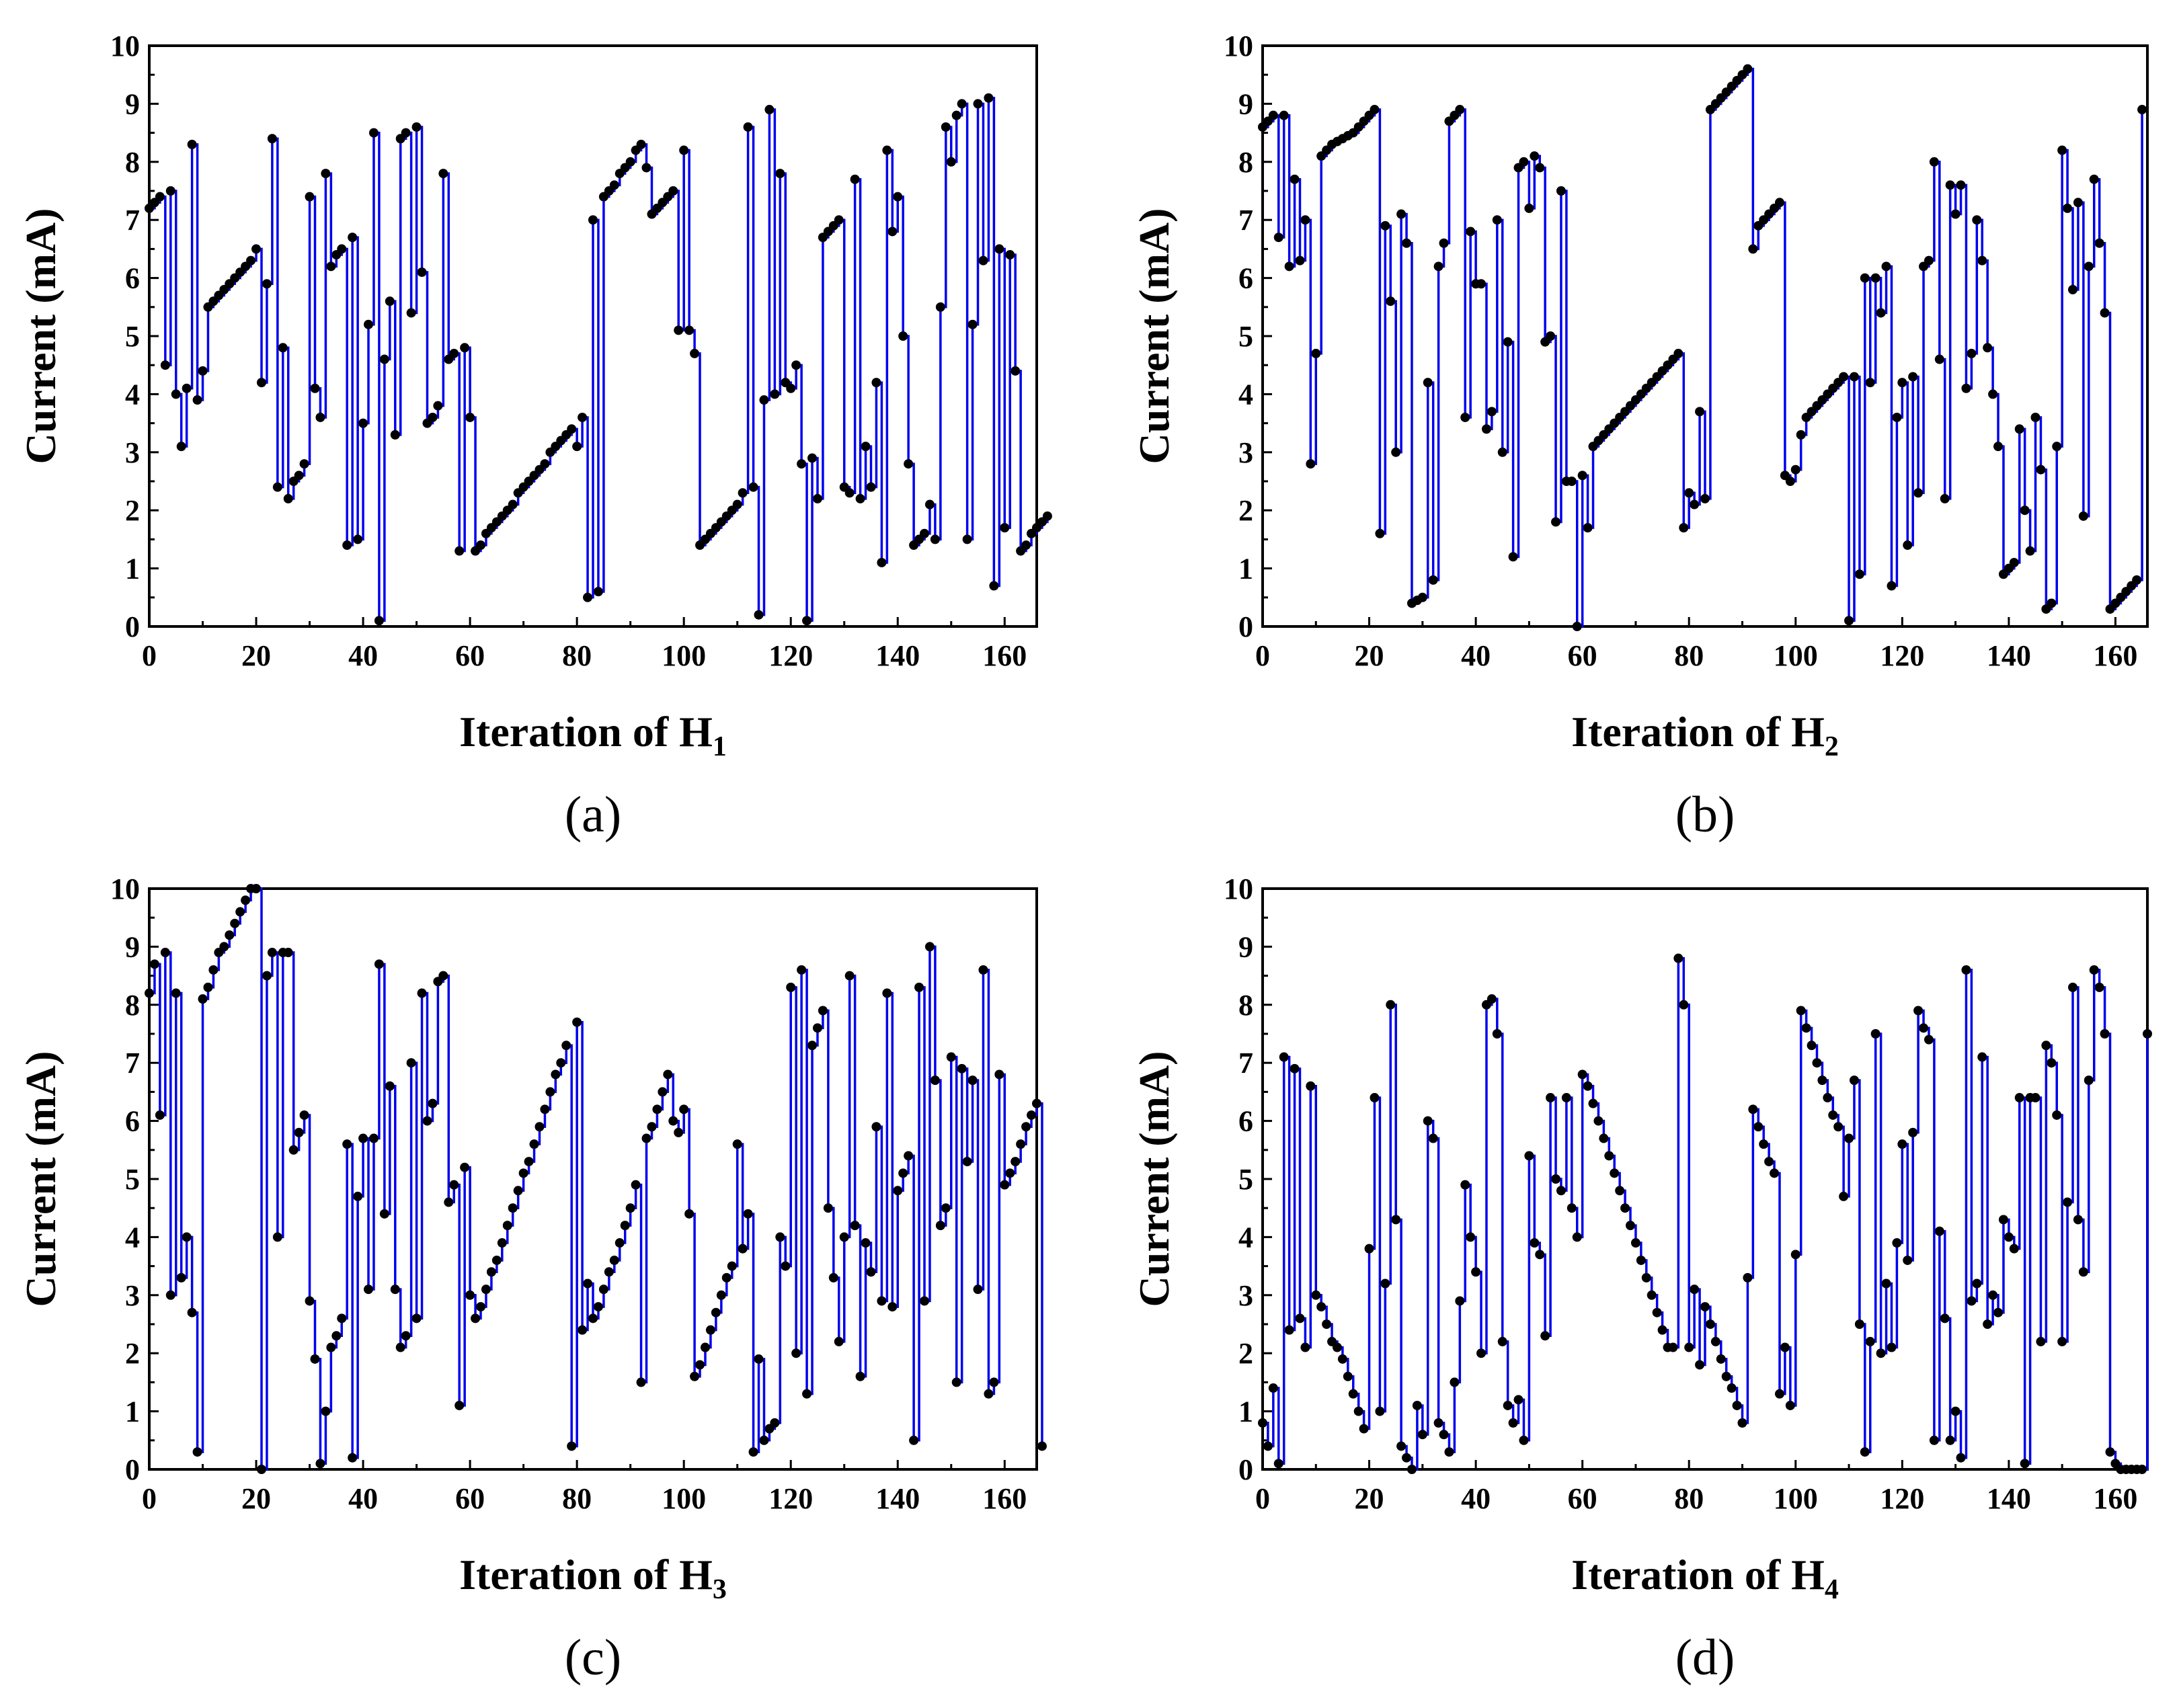 The width and height of the screenshot is (2179, 1708). I want to click on y-axis: 0 1 2 3 4 5 6 7 8 9 10, so click(134, 1179).